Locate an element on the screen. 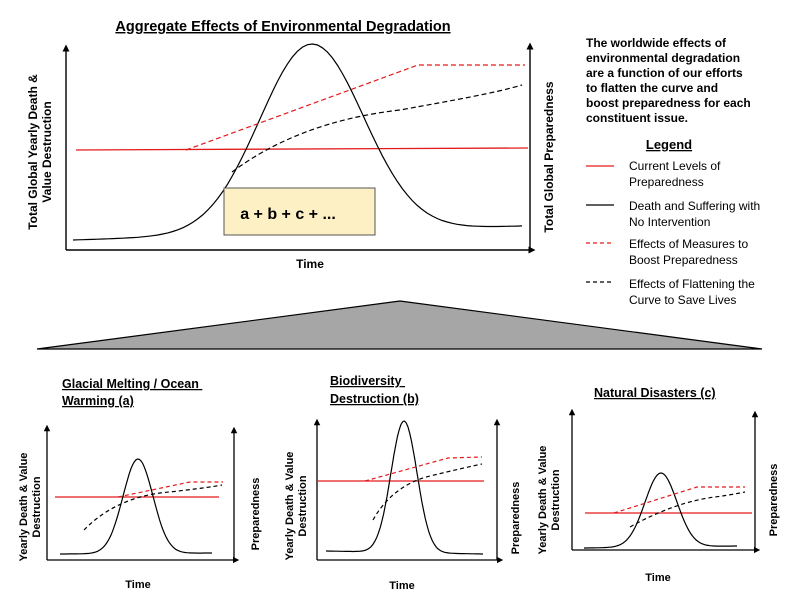 The height and width of the screenshot is (600, 800). main-y-left-label-line2: Value Destruction is located at coordinates (47, 151).